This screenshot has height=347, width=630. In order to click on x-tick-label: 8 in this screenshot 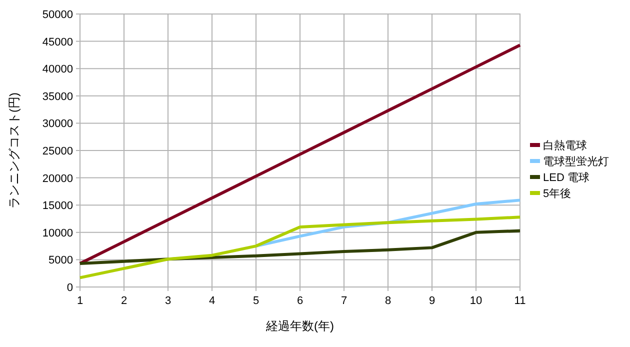, I will do `click(388, 301)`.